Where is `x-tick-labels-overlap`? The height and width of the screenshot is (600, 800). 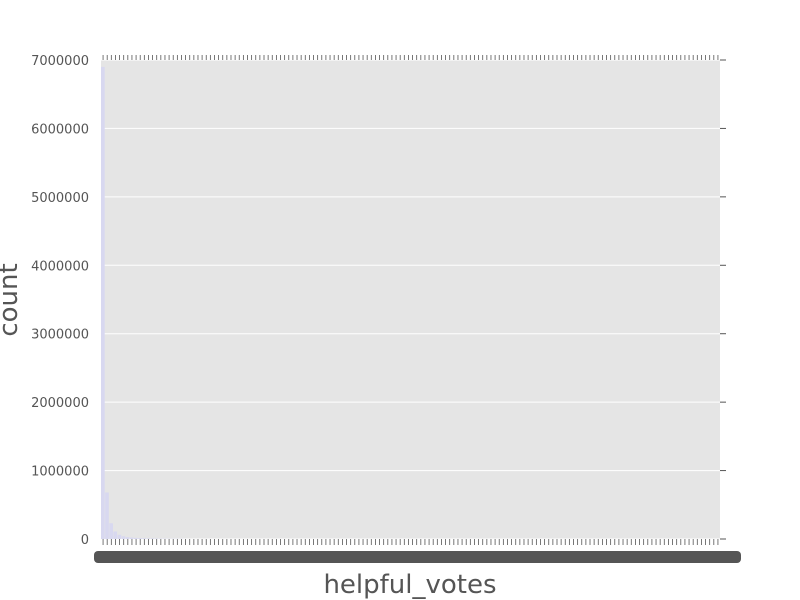 x-tick-labels-overlap is located at coordinates (417, 557).